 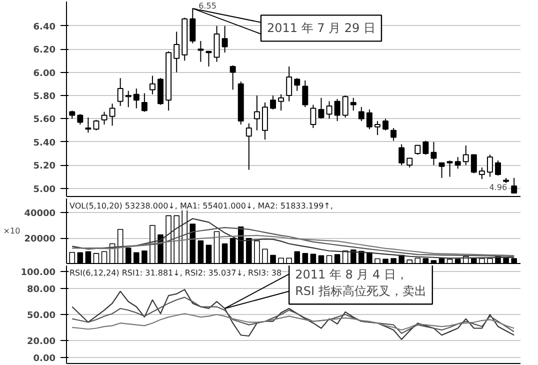 What do you see at coordinates (41, 290) in the screenshot?
I see `y-tick-label: 80.00` at bounding box center [41, 290].